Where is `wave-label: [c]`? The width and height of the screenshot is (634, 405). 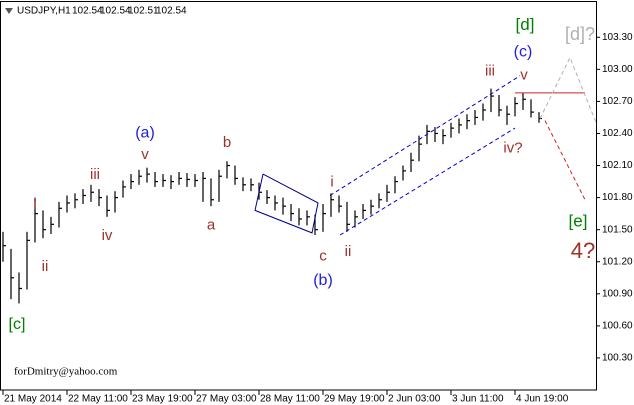
wave-label: [c] is located at coordinates (17, 324).